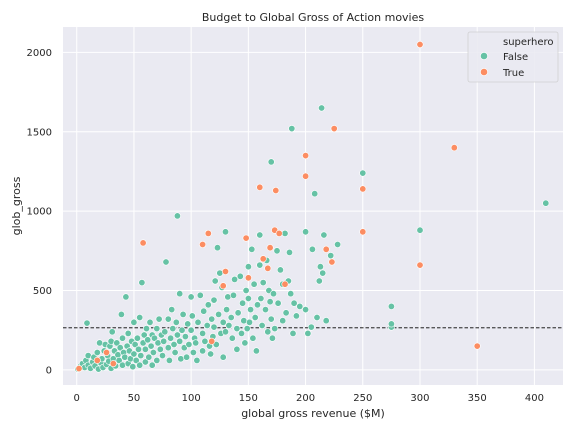 Image resolution: width=576 pixels, height=436 pixels. What do you see at coordinates (248, 398) in the screenshot?
I see `x-tick-label: 150` at bounding box center [248, 398].